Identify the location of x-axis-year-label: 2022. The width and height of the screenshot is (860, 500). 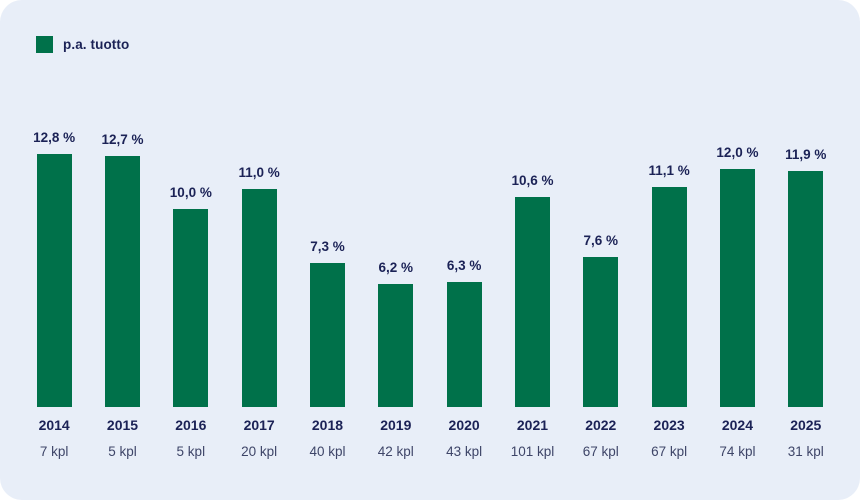
(601, 425).